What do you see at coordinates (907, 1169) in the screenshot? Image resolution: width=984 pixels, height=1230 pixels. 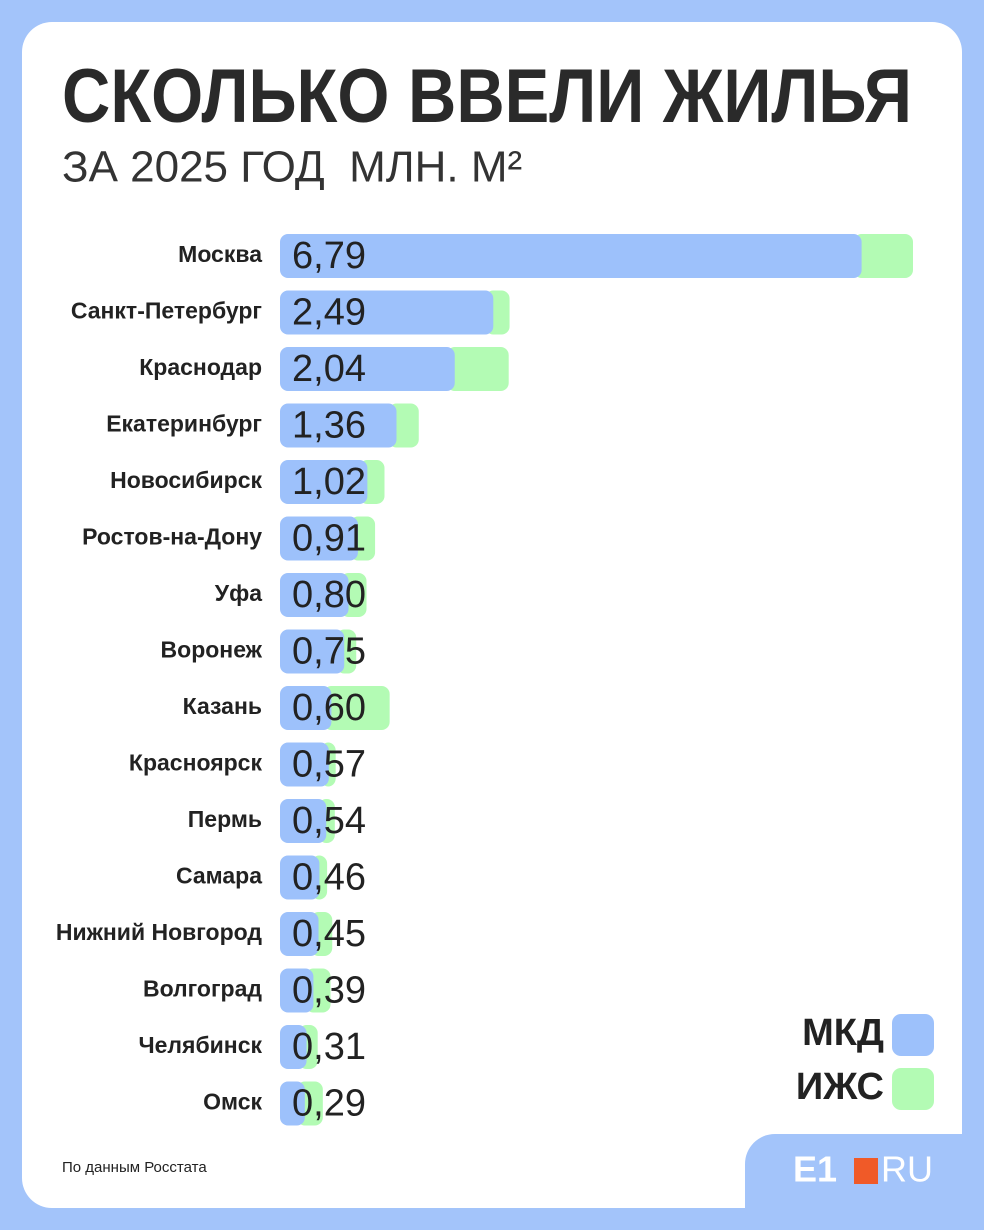 I see `logo-right: RU` at bounding box center [907, 1169].